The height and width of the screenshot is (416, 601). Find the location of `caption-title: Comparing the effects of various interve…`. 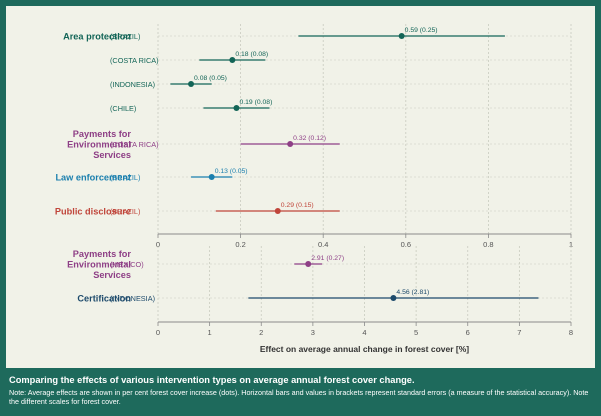

caption-title: Comparing the effects of various interve… is located at coordinates (212, 380).